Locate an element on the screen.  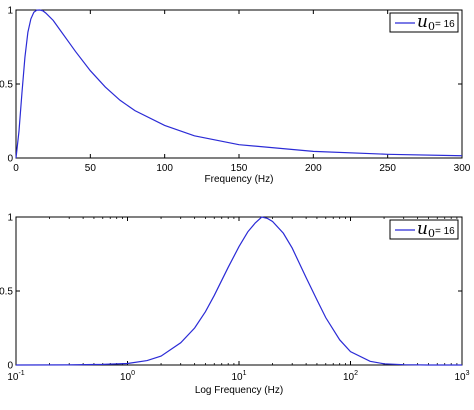
x-axis-label: Log Frequency (Hz) is located at coordinates (239, 390).